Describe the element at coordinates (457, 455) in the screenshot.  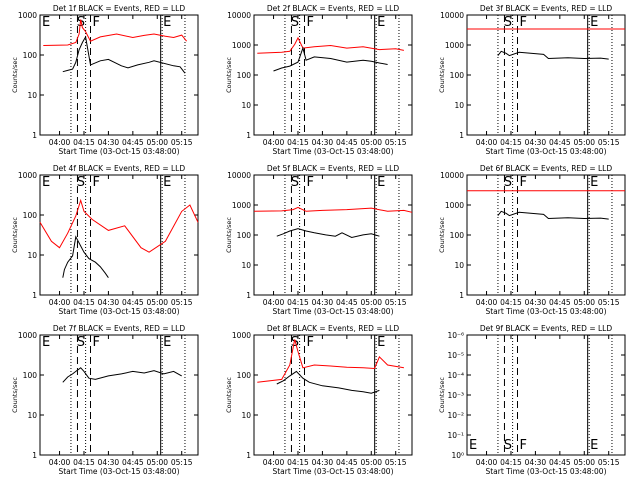
I see `y-tick-label: 10⁰` at that location.